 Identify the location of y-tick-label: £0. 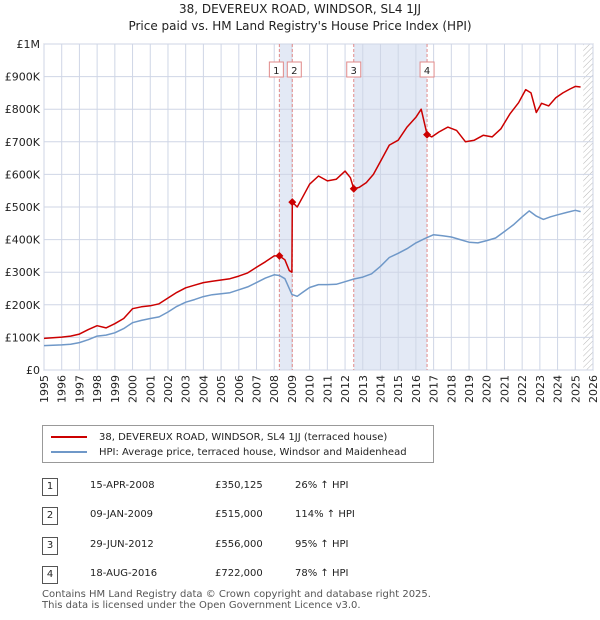
(33, 370).